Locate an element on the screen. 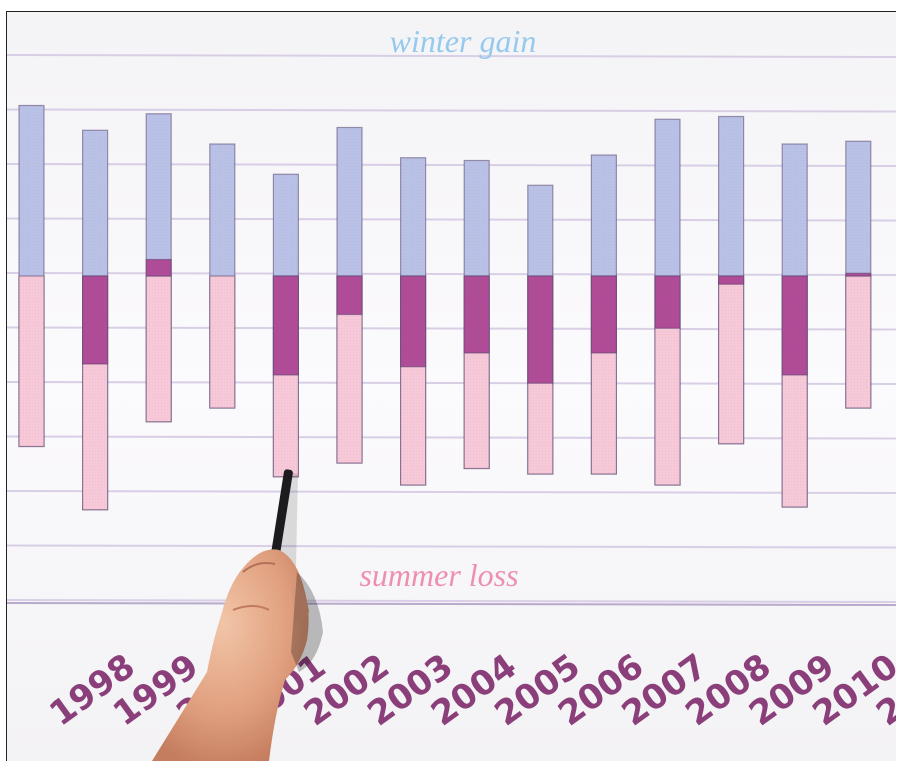 The height and width of the screenshot is (761, 897). hand-with-pointer is located at coordinates (237, 615).